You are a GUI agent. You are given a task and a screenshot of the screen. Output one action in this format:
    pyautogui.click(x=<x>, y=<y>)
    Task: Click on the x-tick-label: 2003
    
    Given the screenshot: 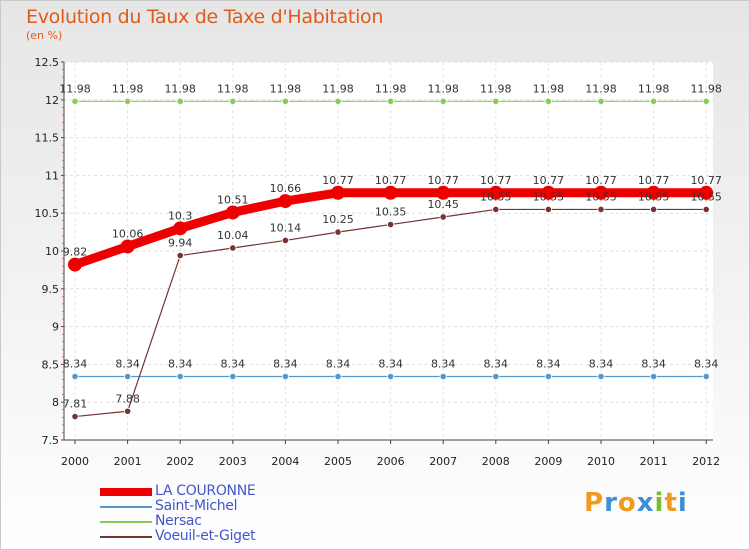 What is the action you would take?
    pyautogui.click(x=233, y=461)
    